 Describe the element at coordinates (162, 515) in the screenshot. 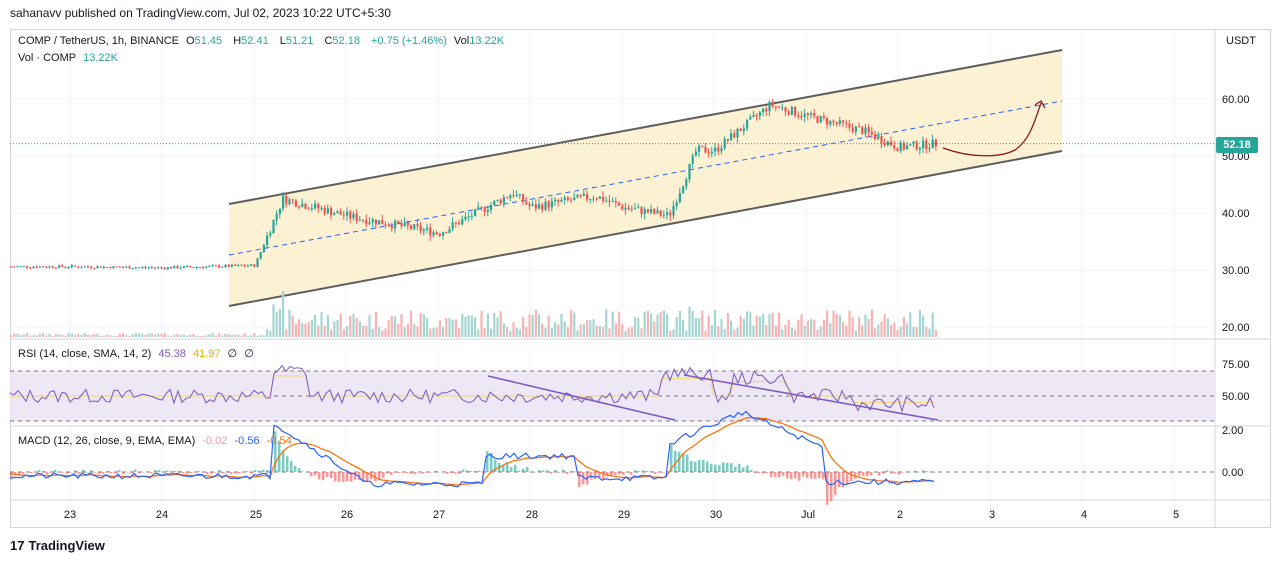

I see `time-tick-label: 24` at that location.